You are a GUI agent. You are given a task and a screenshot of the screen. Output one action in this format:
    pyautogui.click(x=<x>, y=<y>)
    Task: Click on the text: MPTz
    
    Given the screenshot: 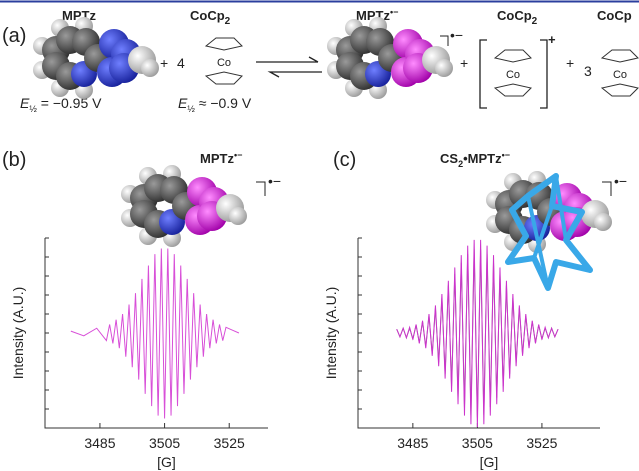 What is the action you would take?
    pyautogui.click(x=217, y=158)
    